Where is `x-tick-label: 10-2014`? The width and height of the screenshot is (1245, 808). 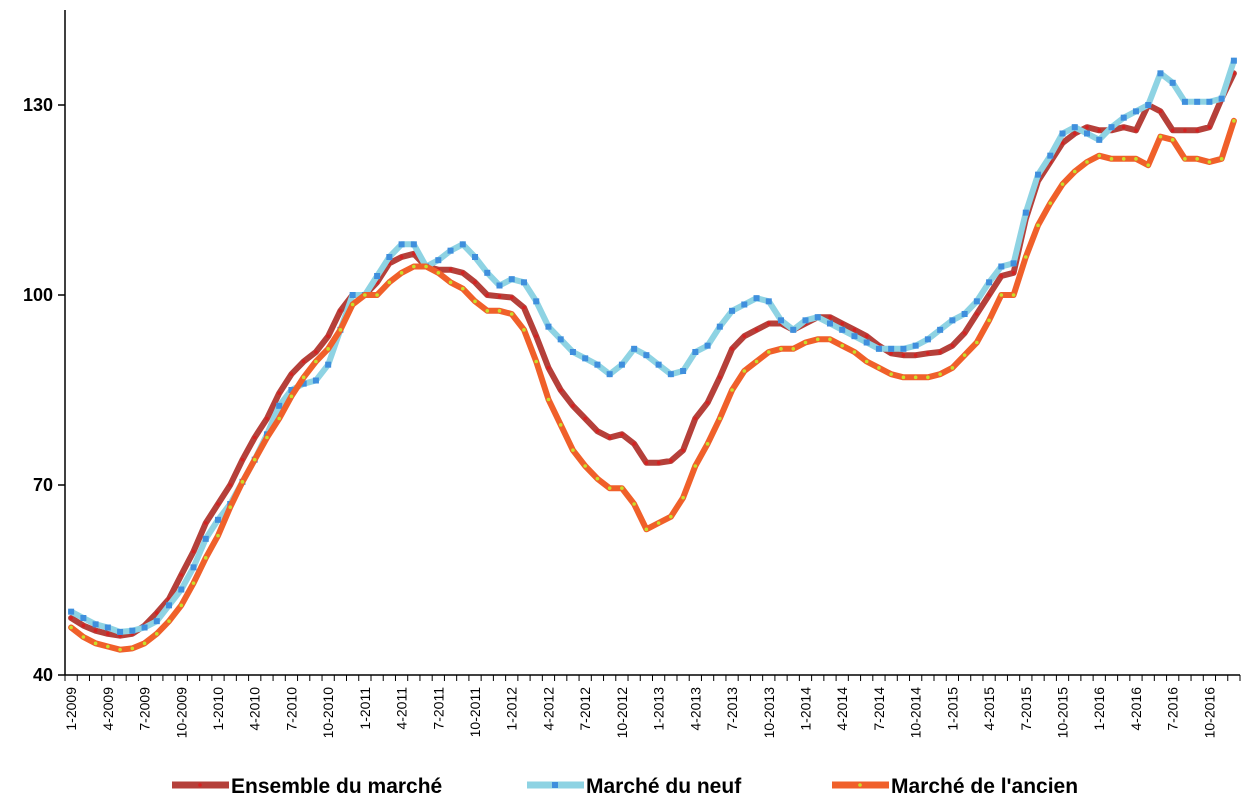 x-tick-label: 10-2014 is located at coordinates (916, 713).